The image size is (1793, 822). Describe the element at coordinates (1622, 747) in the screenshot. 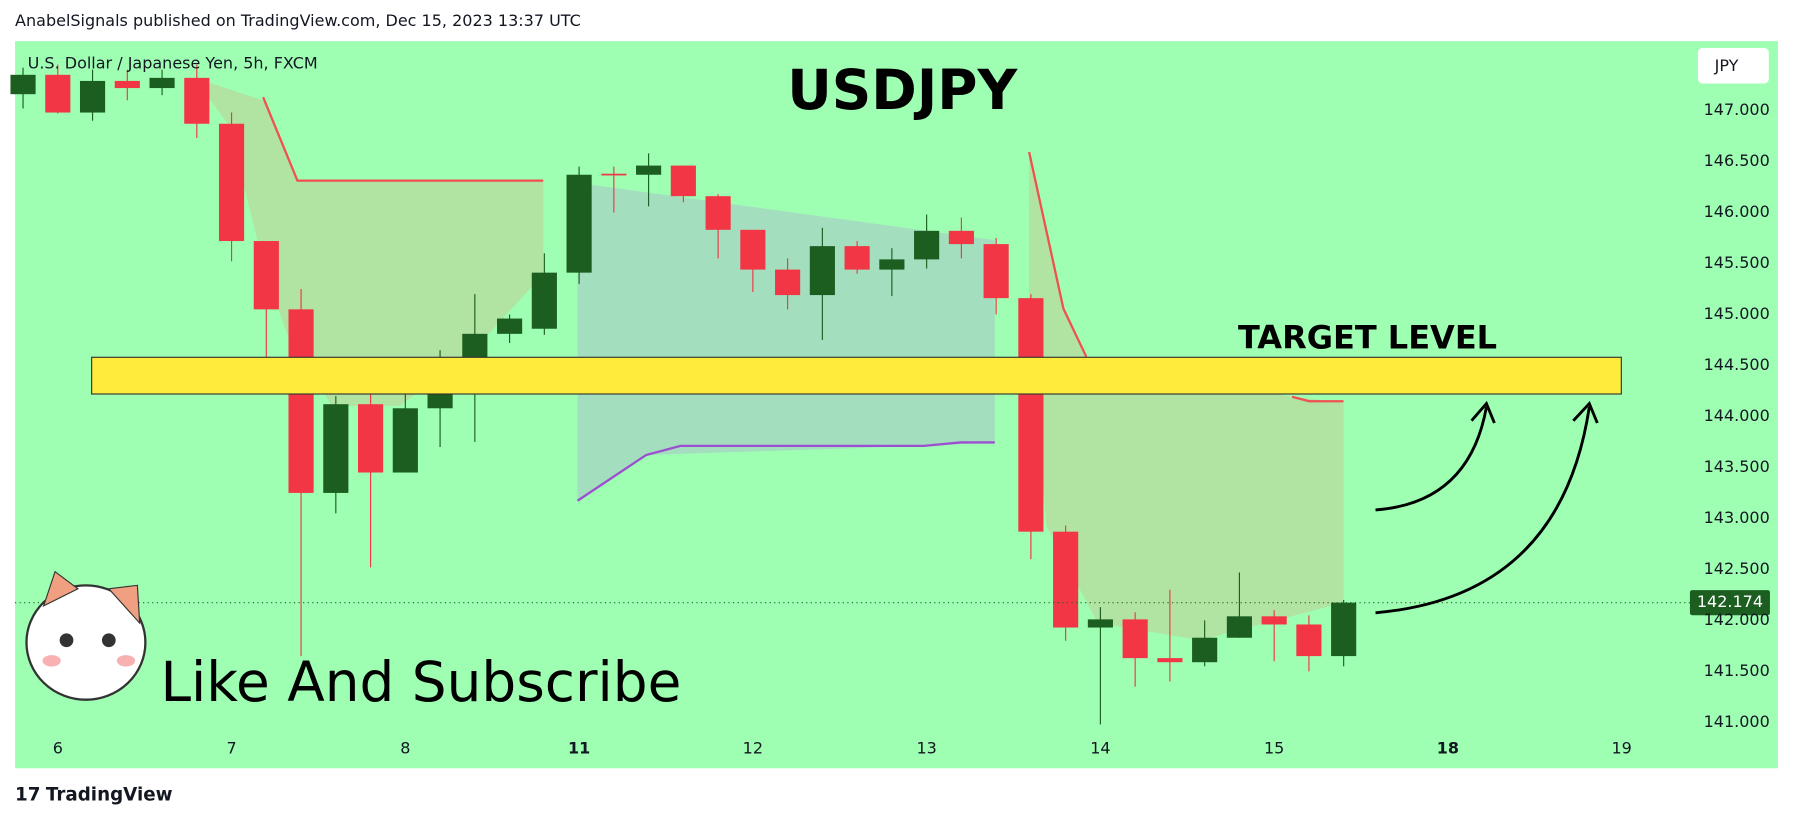

I see `x-tick-label: 19` at that location.